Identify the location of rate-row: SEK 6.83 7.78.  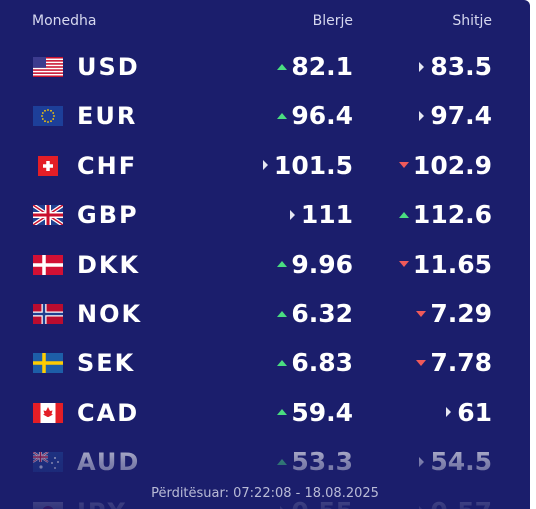
(265, 363).